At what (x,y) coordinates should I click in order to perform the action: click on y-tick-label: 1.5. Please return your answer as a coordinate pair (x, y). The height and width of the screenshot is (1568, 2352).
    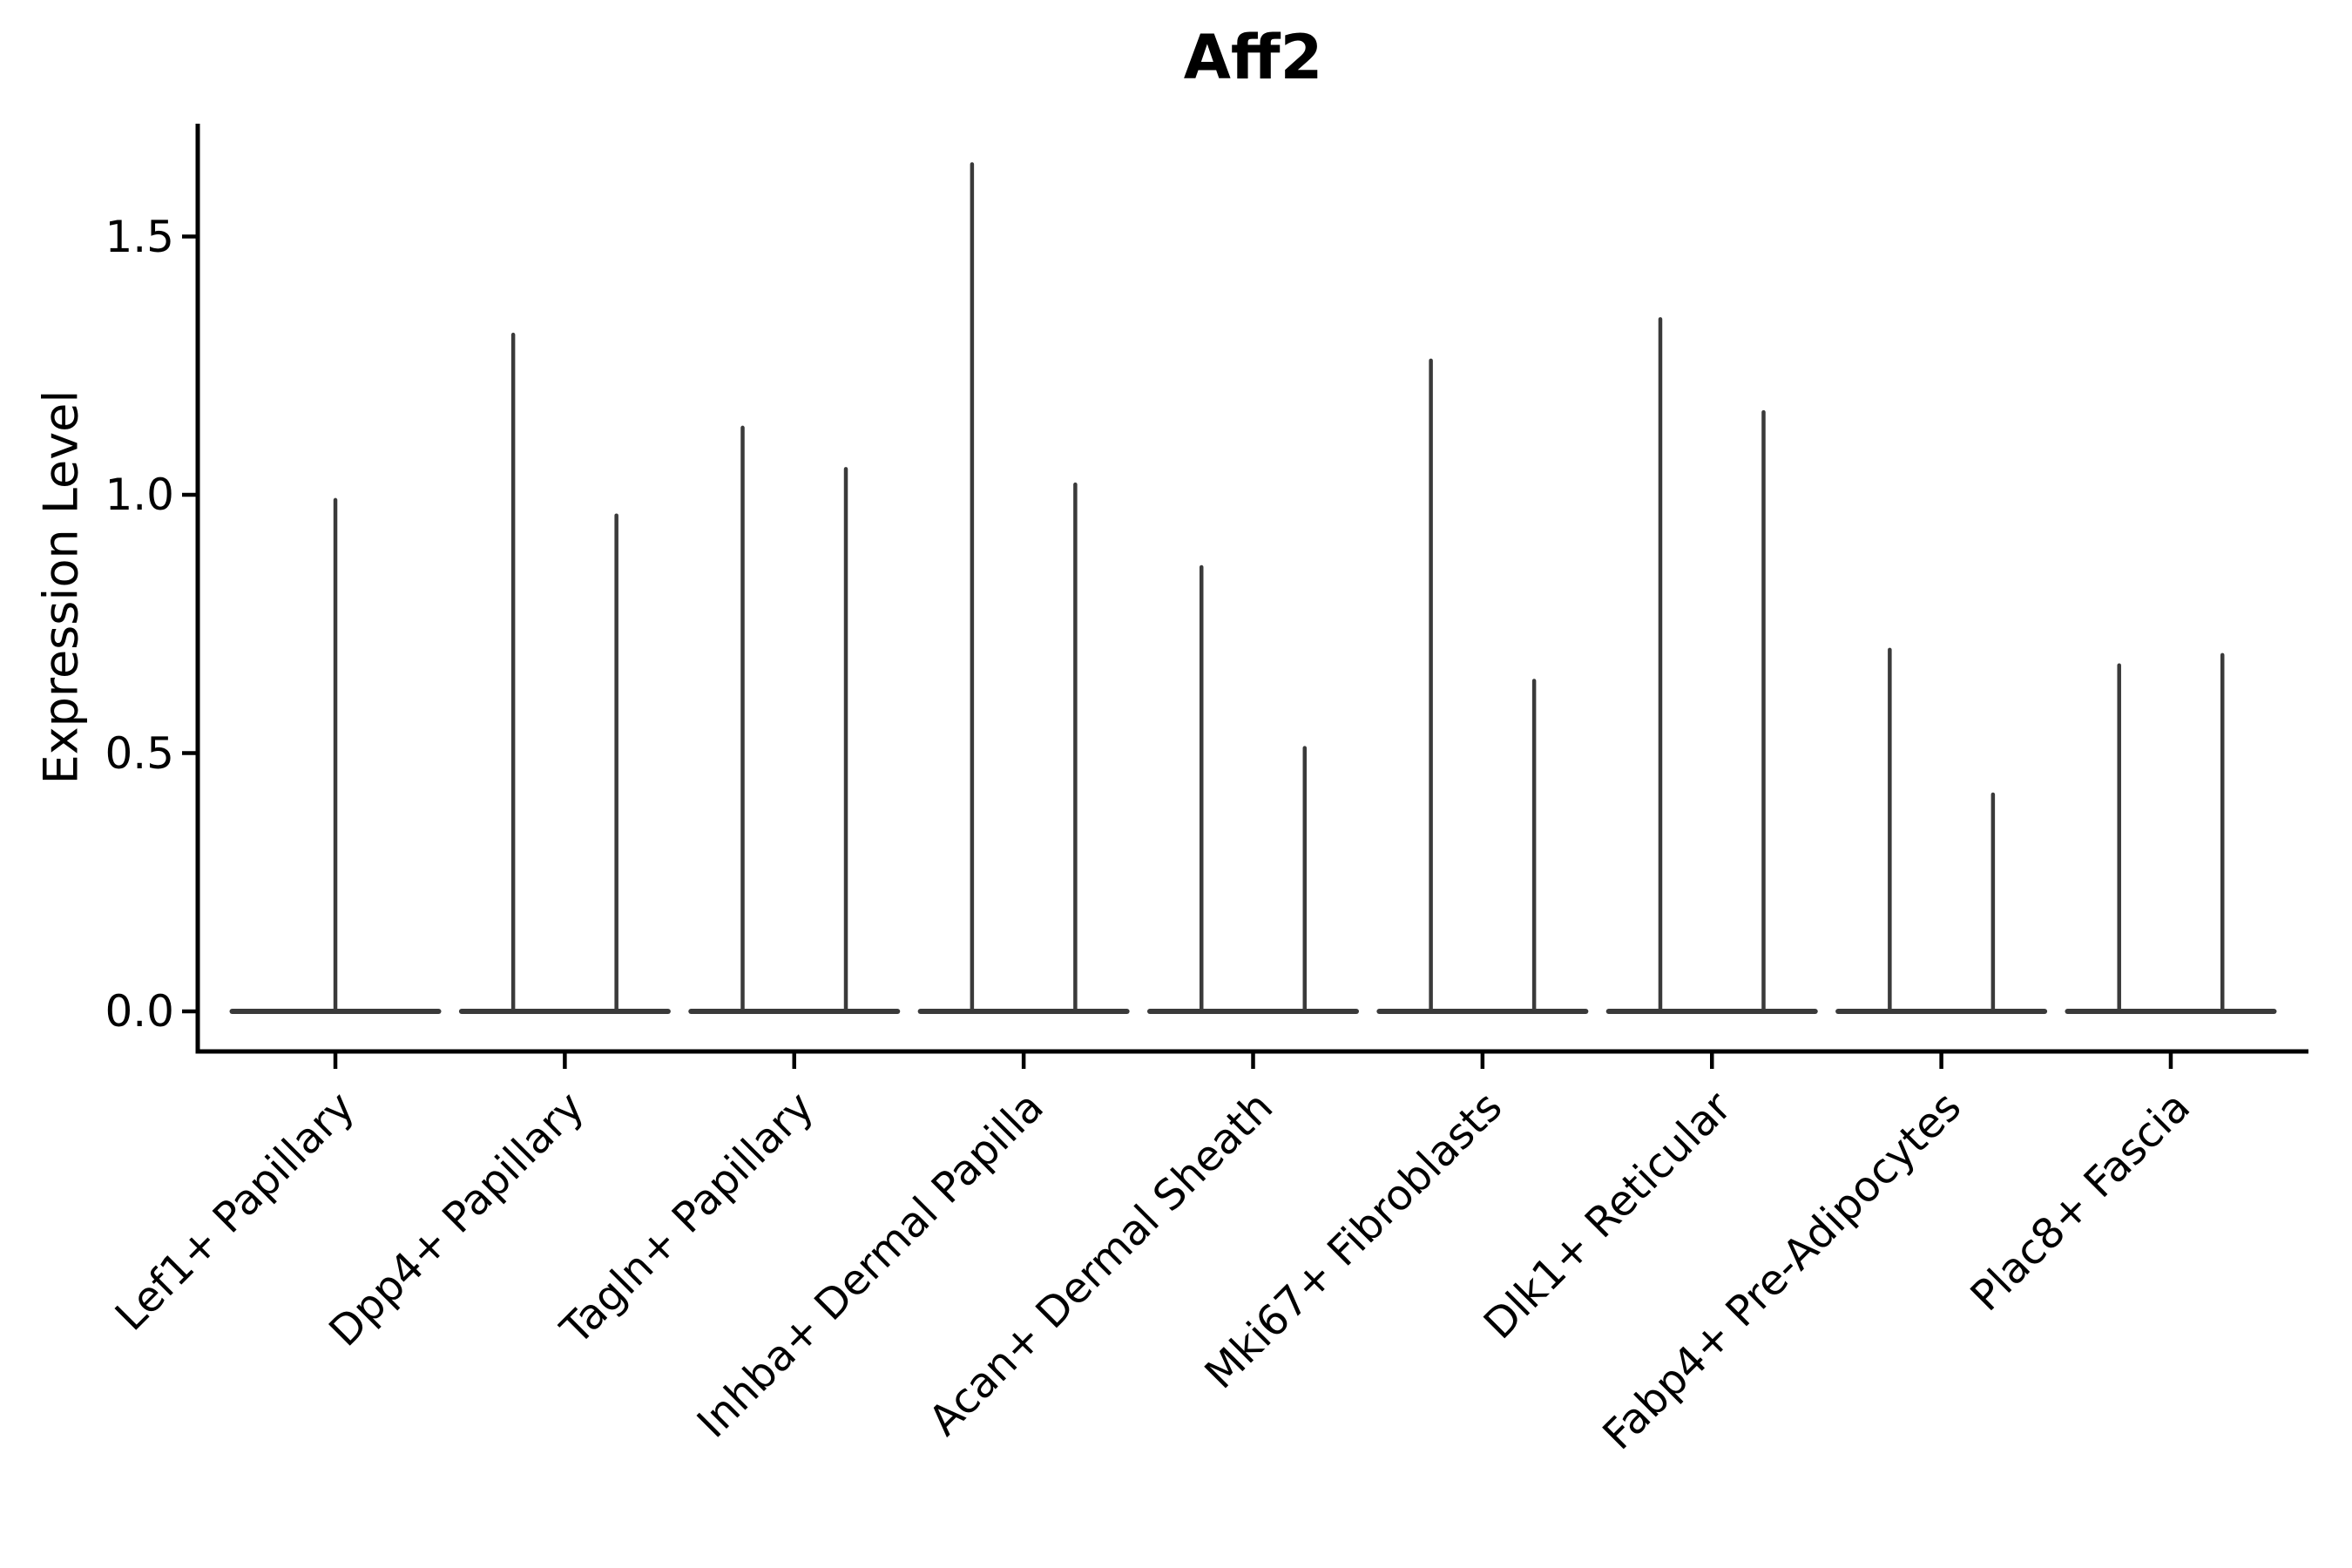
    Looking at the image, I should click on (139, 236).